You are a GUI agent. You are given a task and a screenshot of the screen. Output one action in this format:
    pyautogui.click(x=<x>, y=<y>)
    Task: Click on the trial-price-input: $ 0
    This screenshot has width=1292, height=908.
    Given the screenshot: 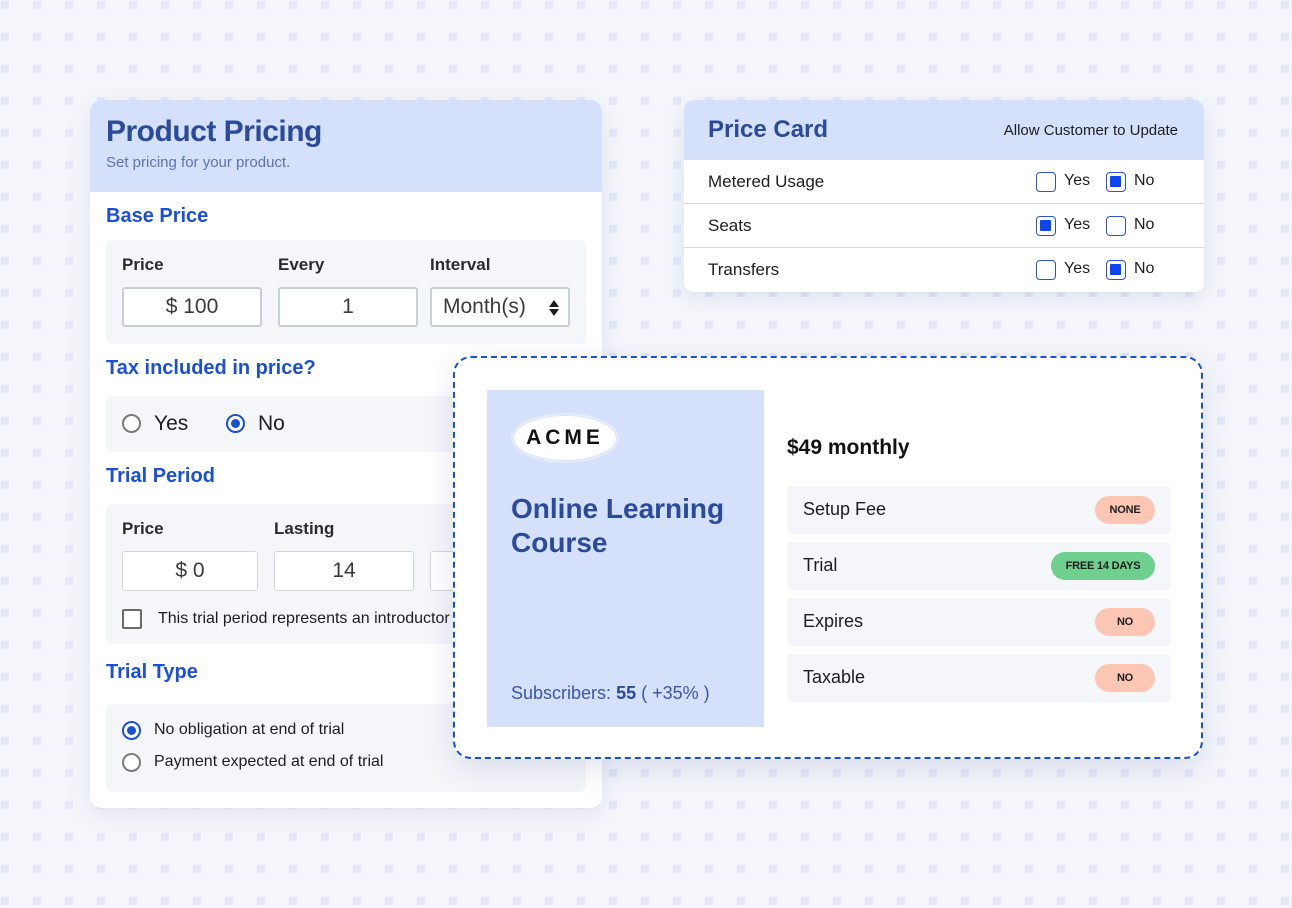 What is the action you would take?
    pyautogui.click(x=190, y=571)
    